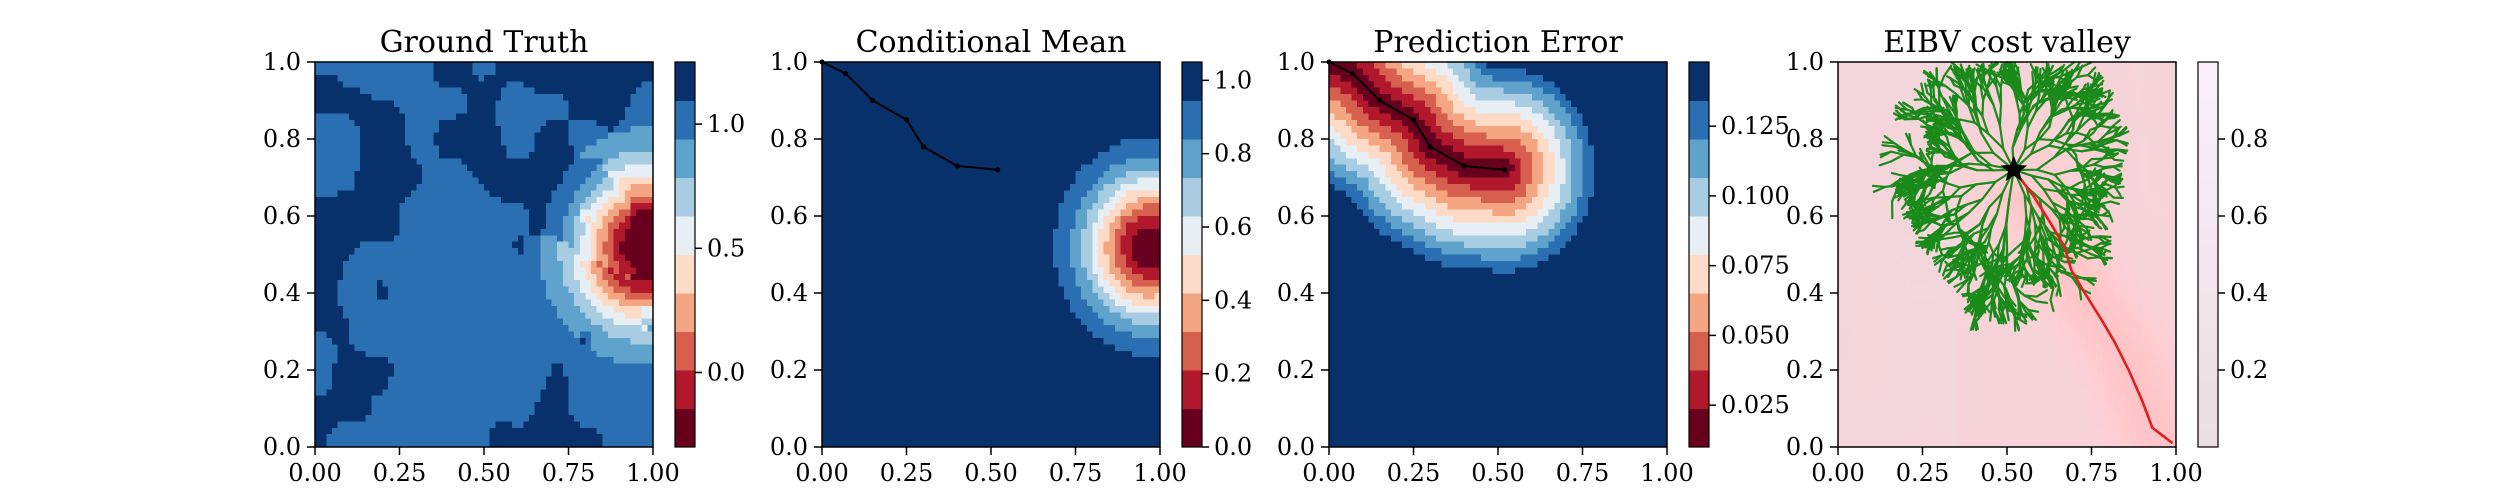  What do you see at coordinates (282, 293) in the screenshot?
I see `y-tick-label-0-2: 0.4` at bounding box center [282, 293].